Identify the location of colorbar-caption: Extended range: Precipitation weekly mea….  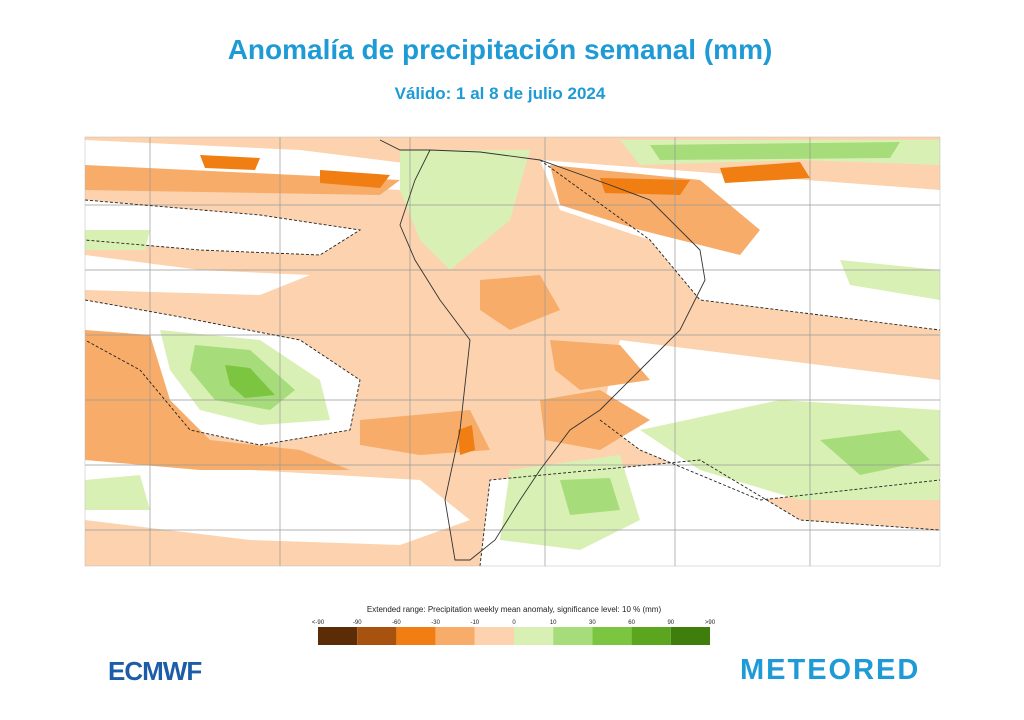
(514, 609).